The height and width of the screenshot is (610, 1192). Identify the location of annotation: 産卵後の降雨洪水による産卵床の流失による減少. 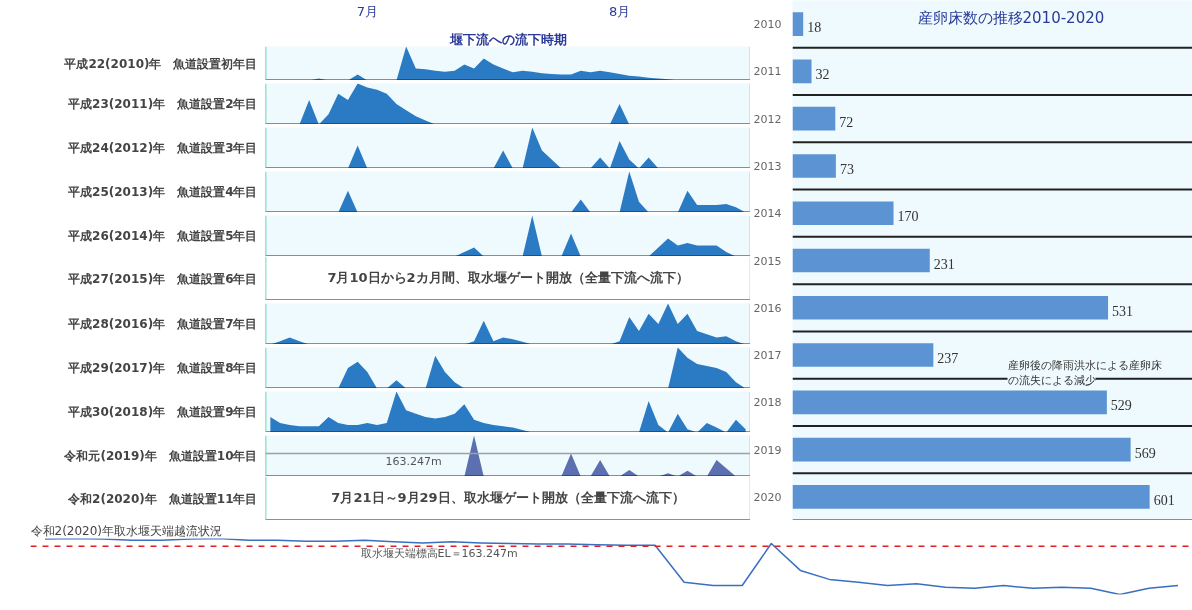
(1084, 373).